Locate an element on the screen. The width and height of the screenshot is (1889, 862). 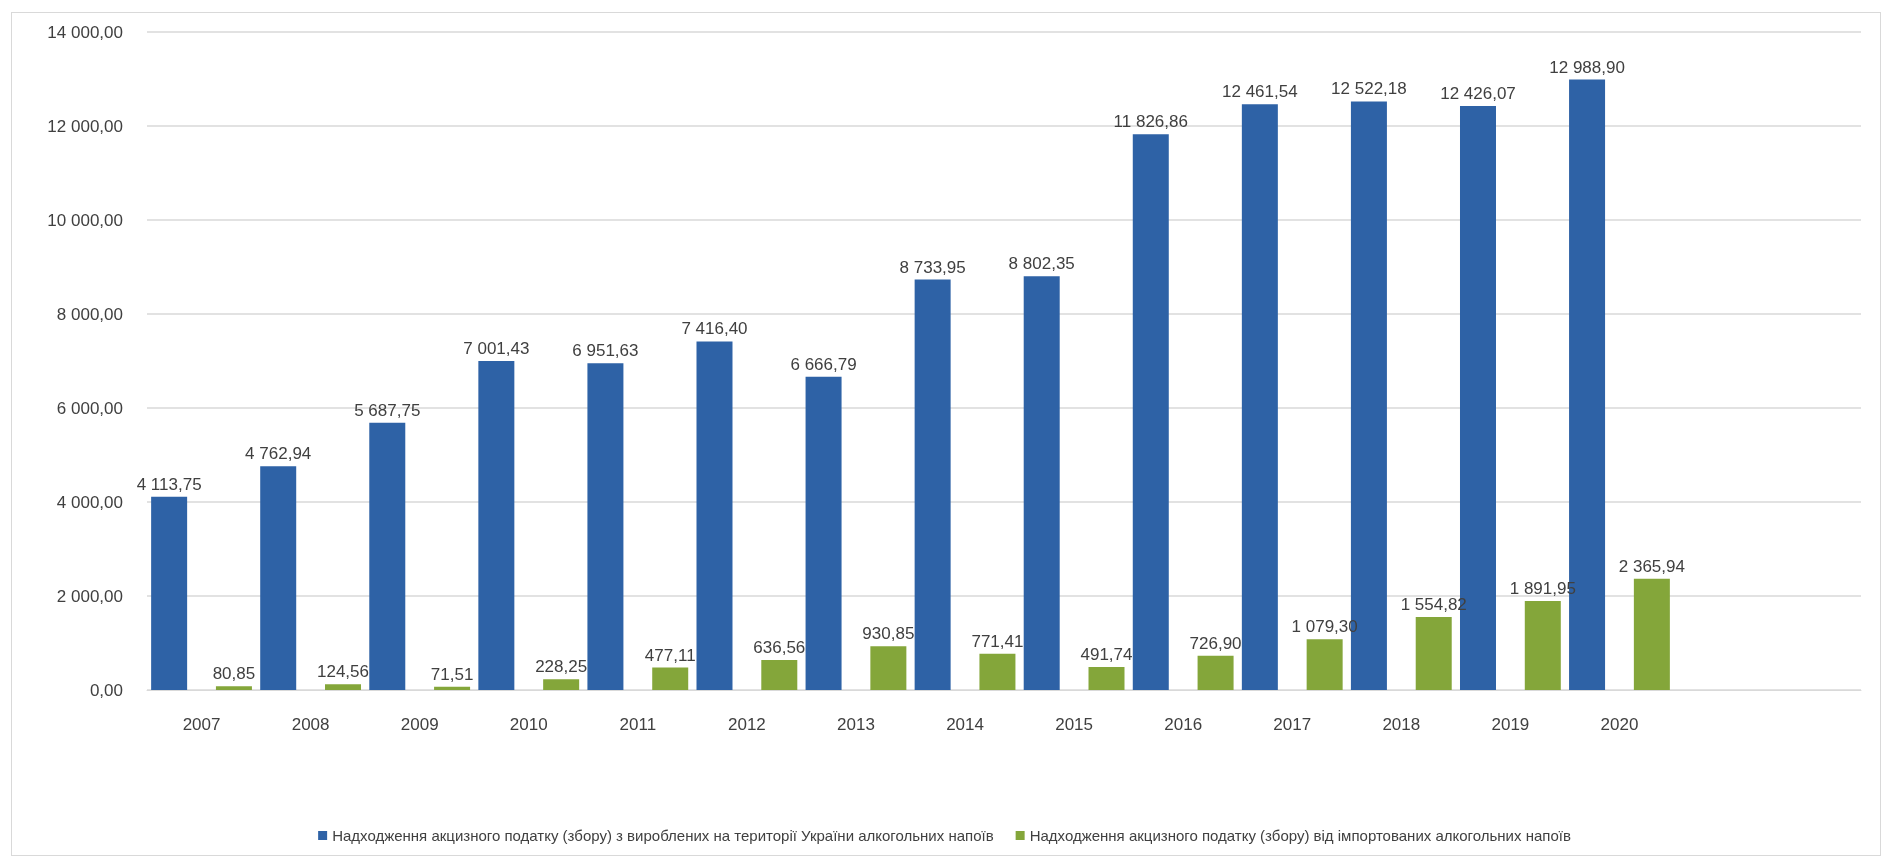
data-label: 5 687,75 is located at coordinates (387, 410).